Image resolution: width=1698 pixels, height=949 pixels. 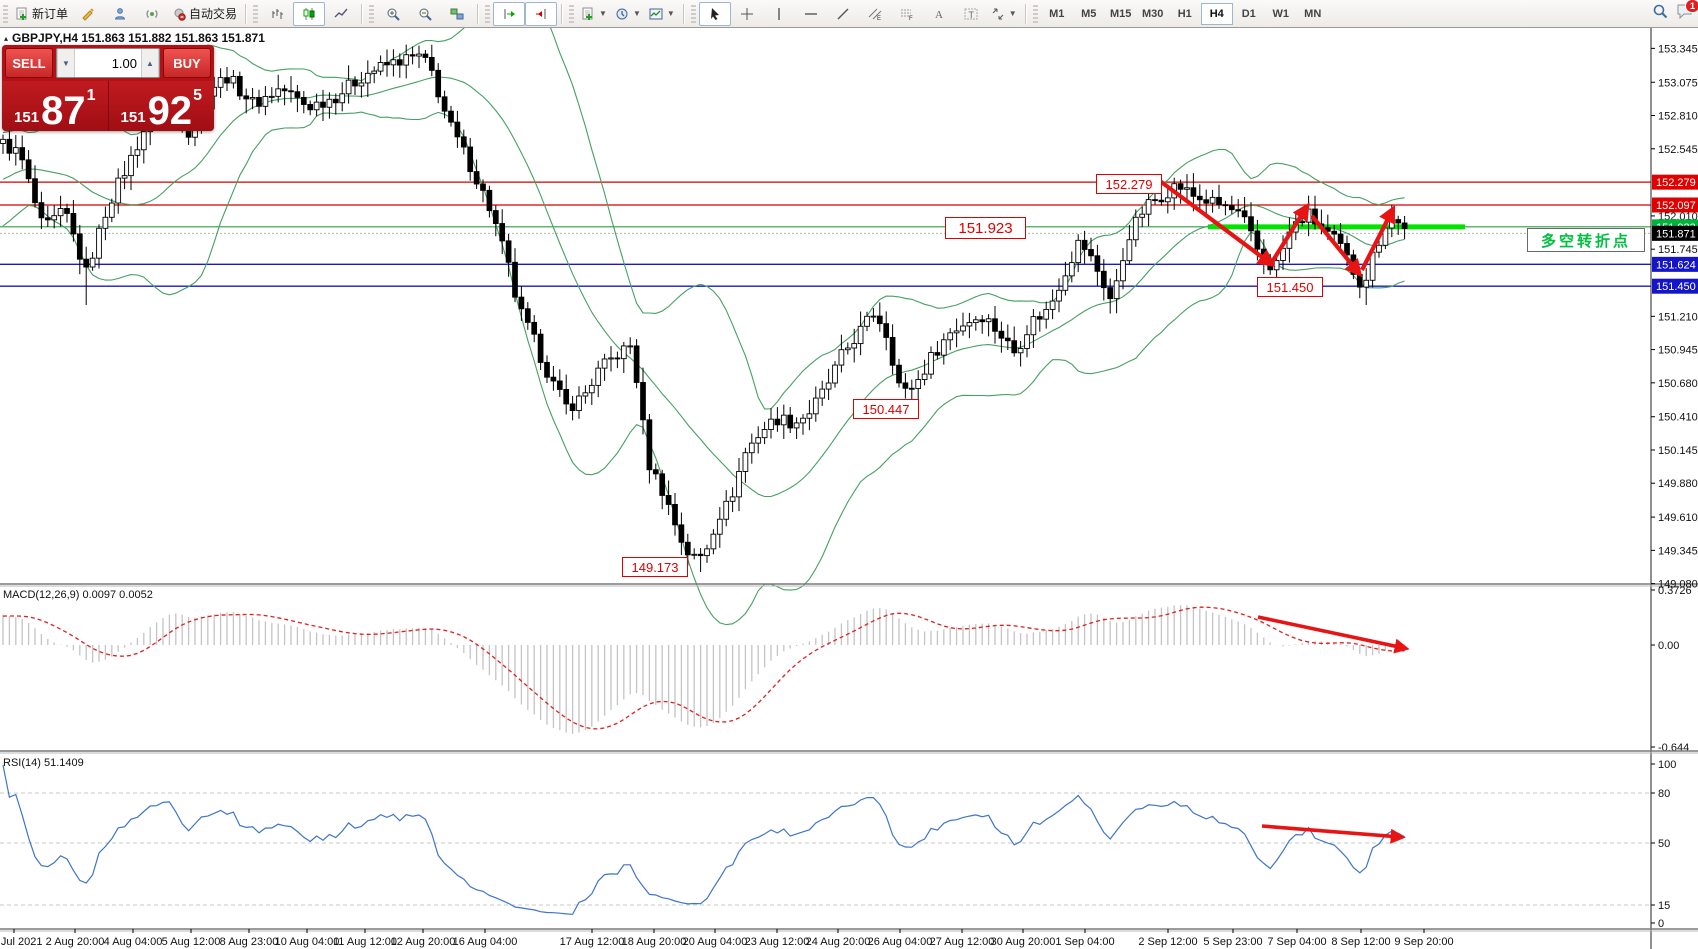 I want to click on price-annotation-label: 151.923, so click(x=985, y=228).